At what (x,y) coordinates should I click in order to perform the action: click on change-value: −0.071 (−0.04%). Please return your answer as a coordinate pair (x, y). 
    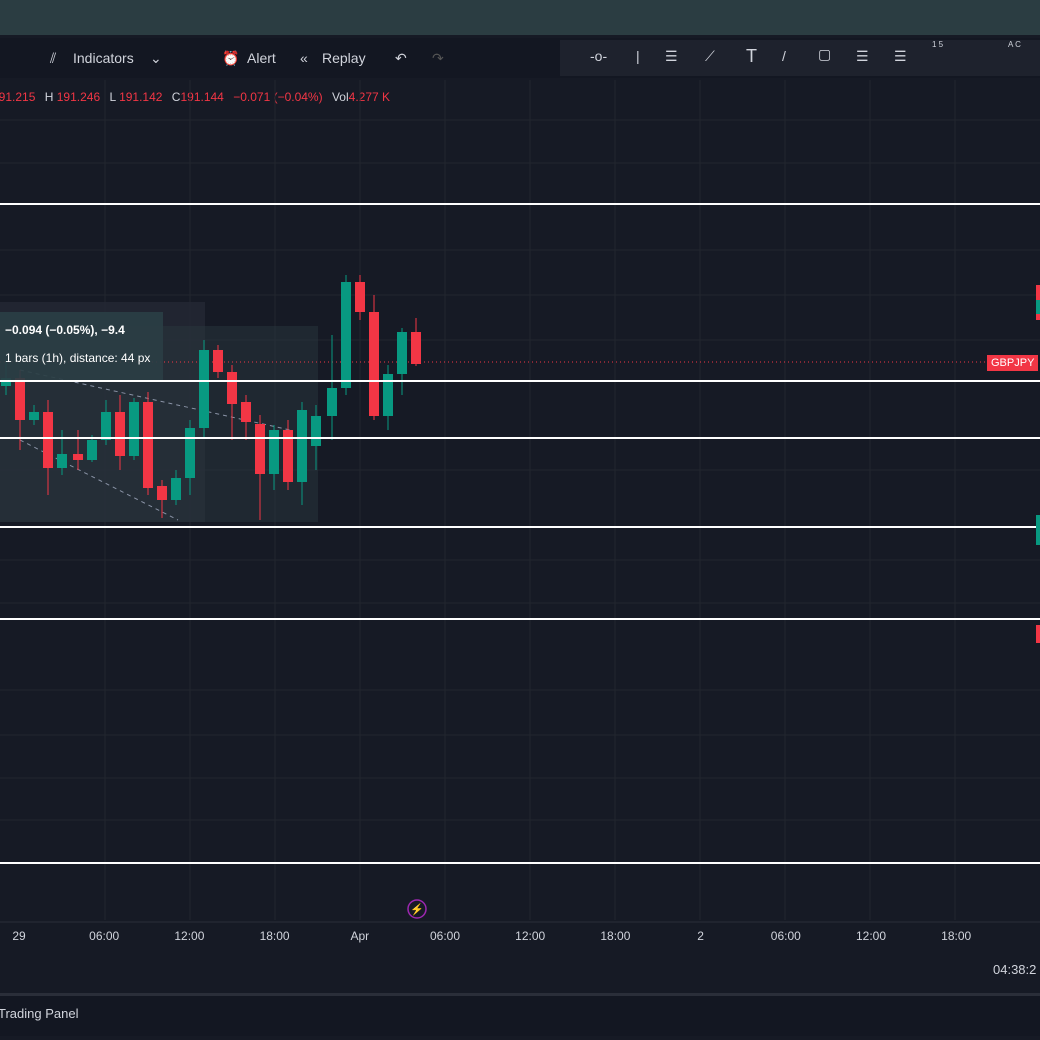
    Looking at the image, I should click on (278, 97).